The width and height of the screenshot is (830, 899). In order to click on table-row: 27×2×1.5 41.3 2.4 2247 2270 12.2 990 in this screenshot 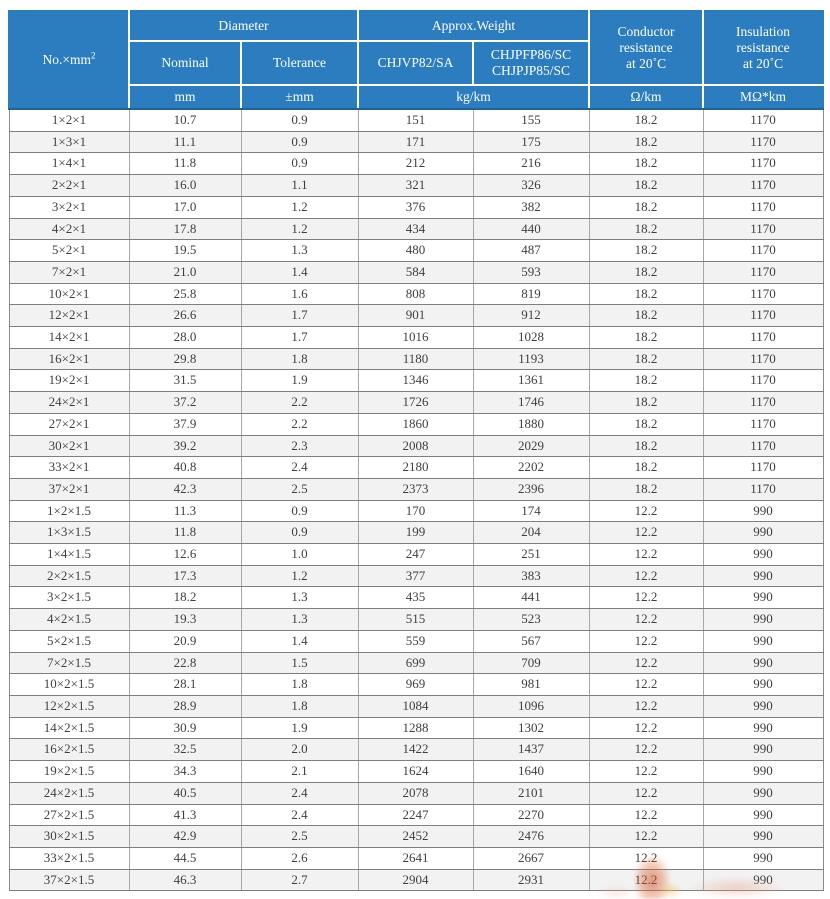, I will do `click(416, 815)`.